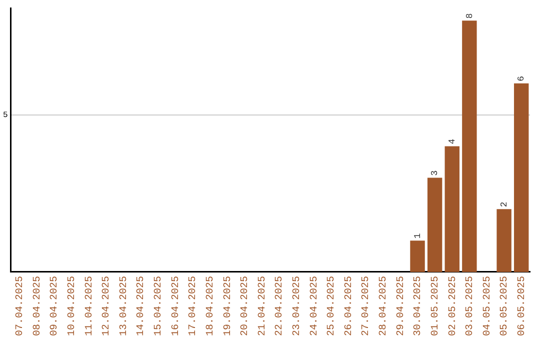 The width and height of the screenshot is (540, 340). Describe the element at coordinates (55, 306) in the screenshot. I see `x-tick-label: 09.04.2025` at that location.